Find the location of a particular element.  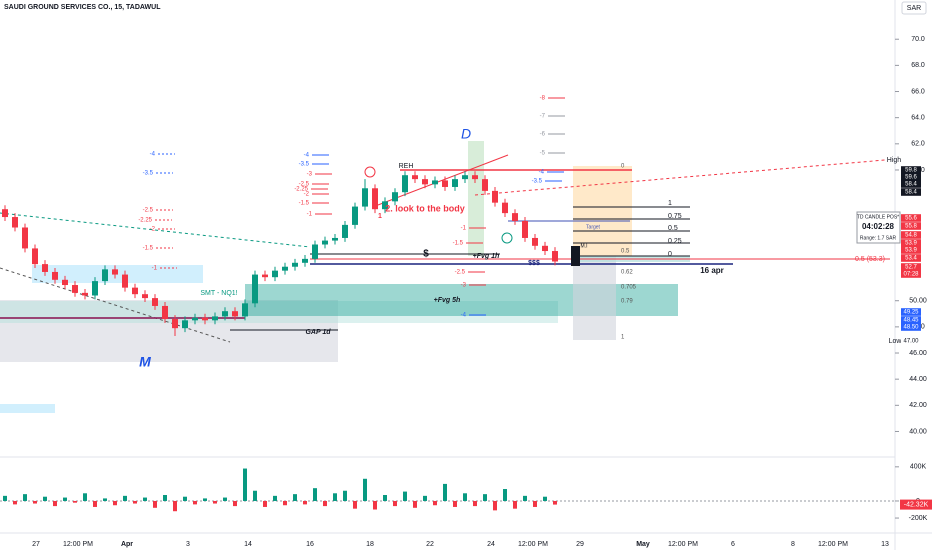

fib-label: 0.25 is located at coordinates (675, 241).